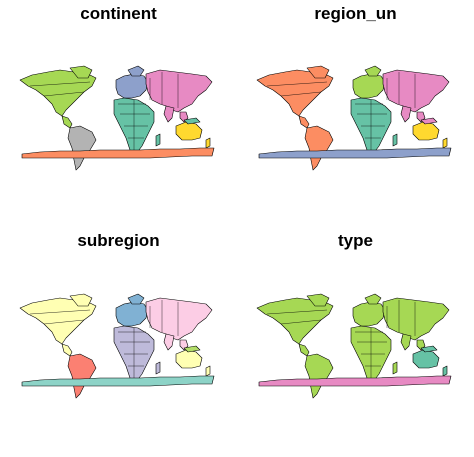 The width and height of the screenshot is (474, 457). Describe the element at coordinates (355, 240) in the screenshot. I see `panel-title: type` at that location.